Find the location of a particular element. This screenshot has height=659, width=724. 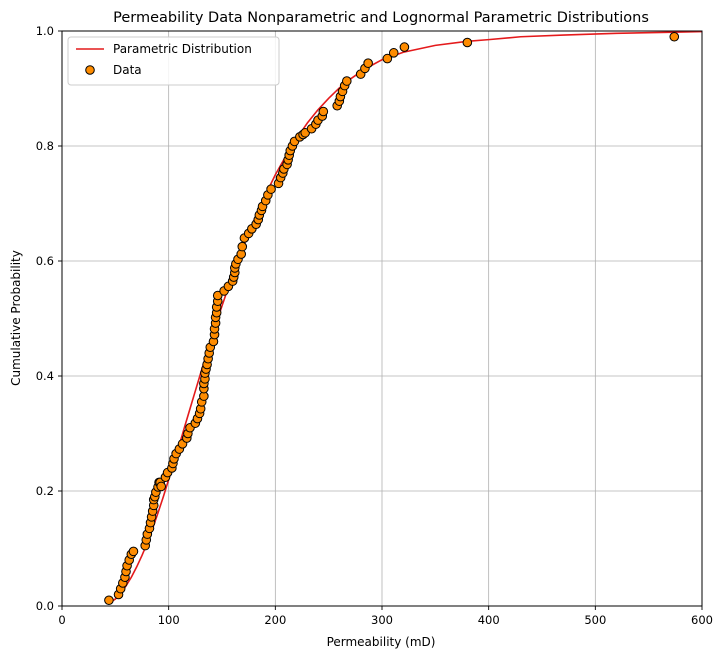

x-axis-label: Permeability (mD) is located at coordinates (381, 642).